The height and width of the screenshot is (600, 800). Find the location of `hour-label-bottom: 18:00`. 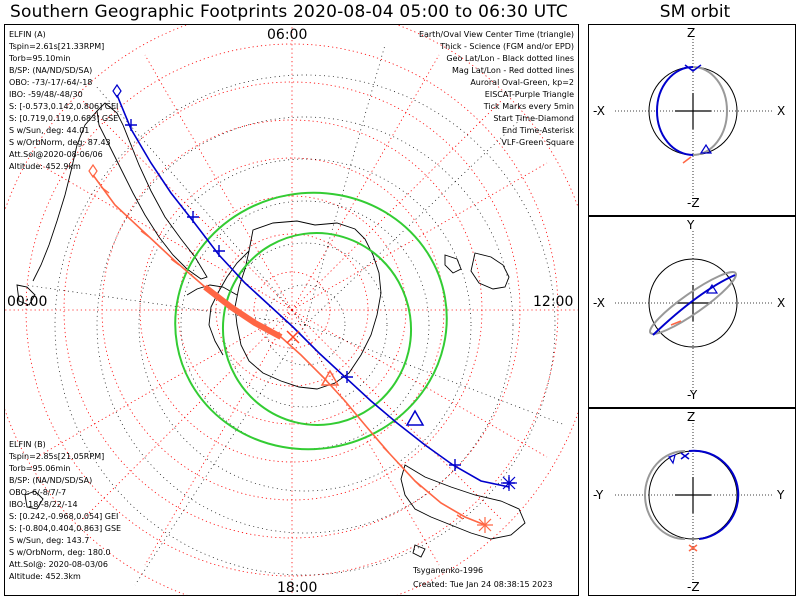

hour-label-bottom: 18:00 is located at coordinates (297, 588).